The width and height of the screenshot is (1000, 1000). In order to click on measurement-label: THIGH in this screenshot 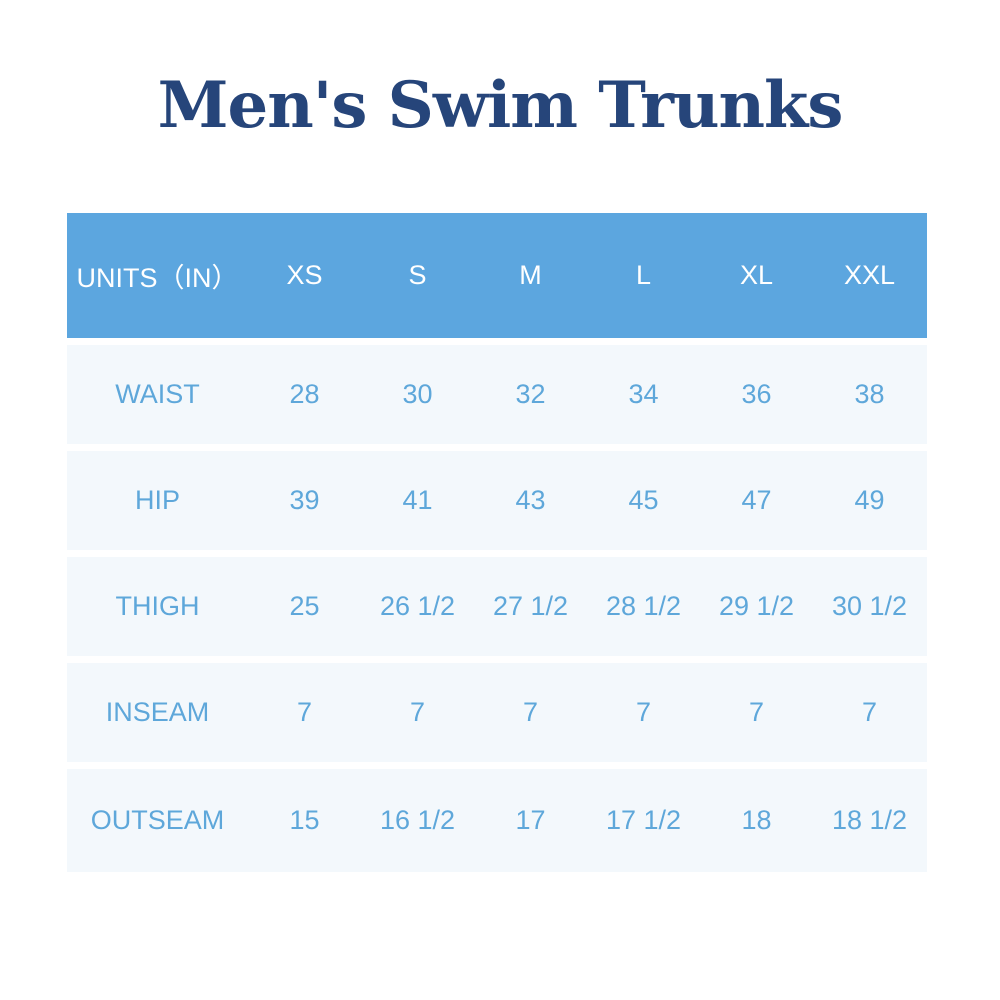, I will do `click(157, 606)`.